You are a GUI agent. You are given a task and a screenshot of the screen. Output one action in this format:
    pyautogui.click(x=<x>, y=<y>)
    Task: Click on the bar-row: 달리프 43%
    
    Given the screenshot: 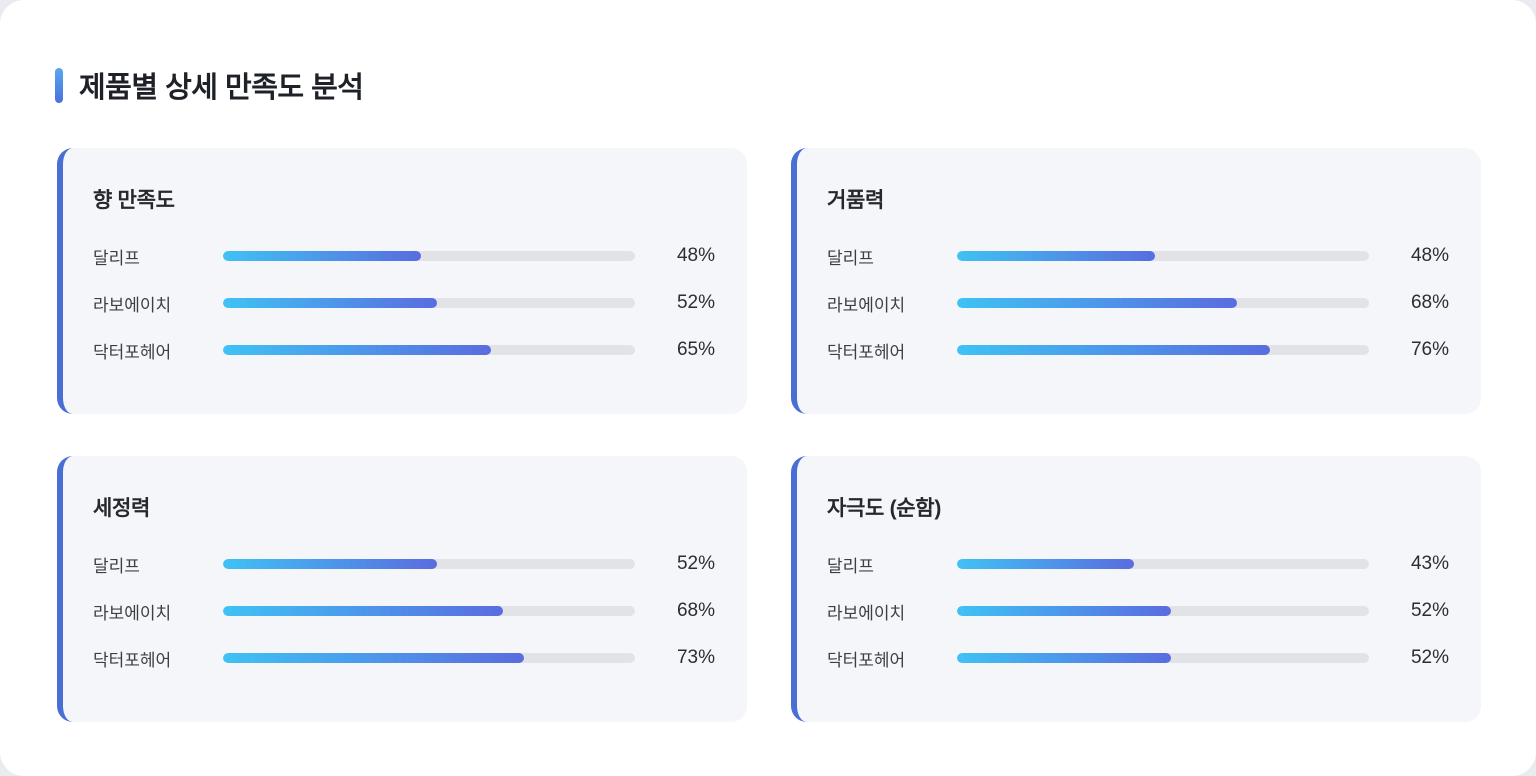 What is the action you would take?
    pyautogui.click(x=1138, y=564)
    